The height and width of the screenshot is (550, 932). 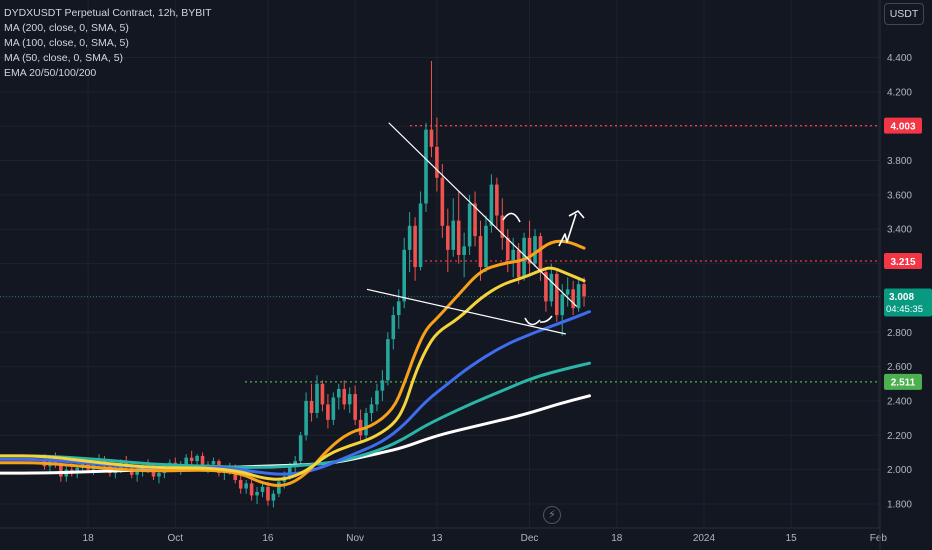 What do you see at coordinates (567, 230) in the screenshot?
I see `projection-arrow` at bounding box center [567, 230].